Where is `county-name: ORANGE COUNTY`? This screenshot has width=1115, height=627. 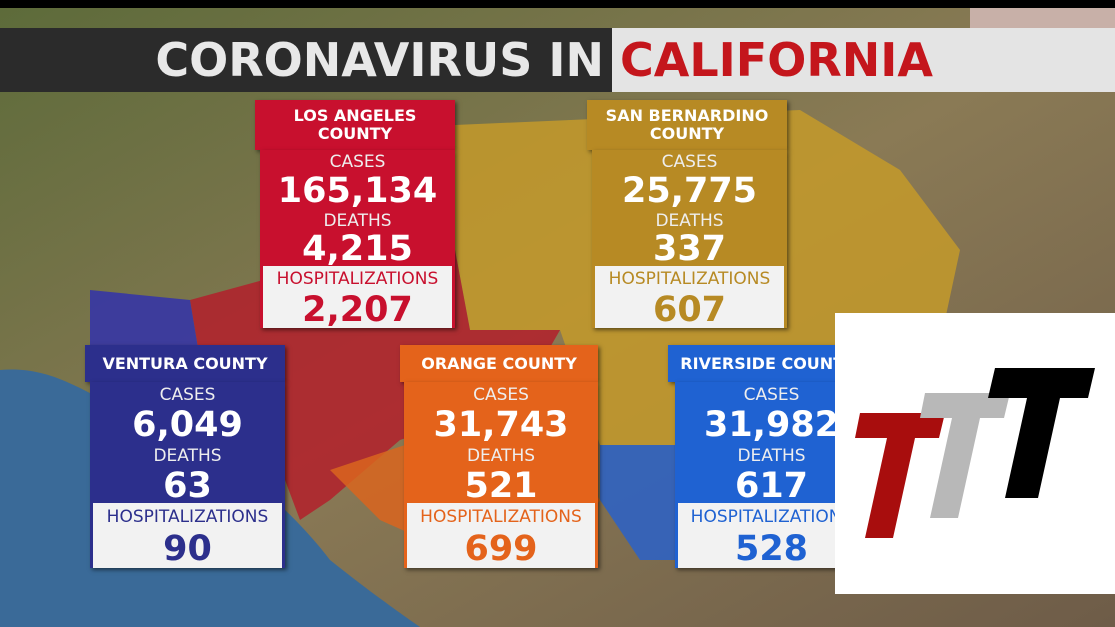 county-name: ORANGE COUNTY is located at coordinates (499, 363).